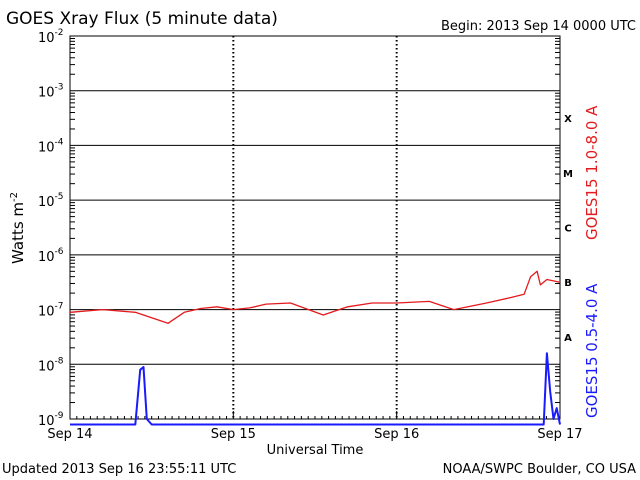  I want to click on y-axis-label: Watts m-2, so click(18, 228).